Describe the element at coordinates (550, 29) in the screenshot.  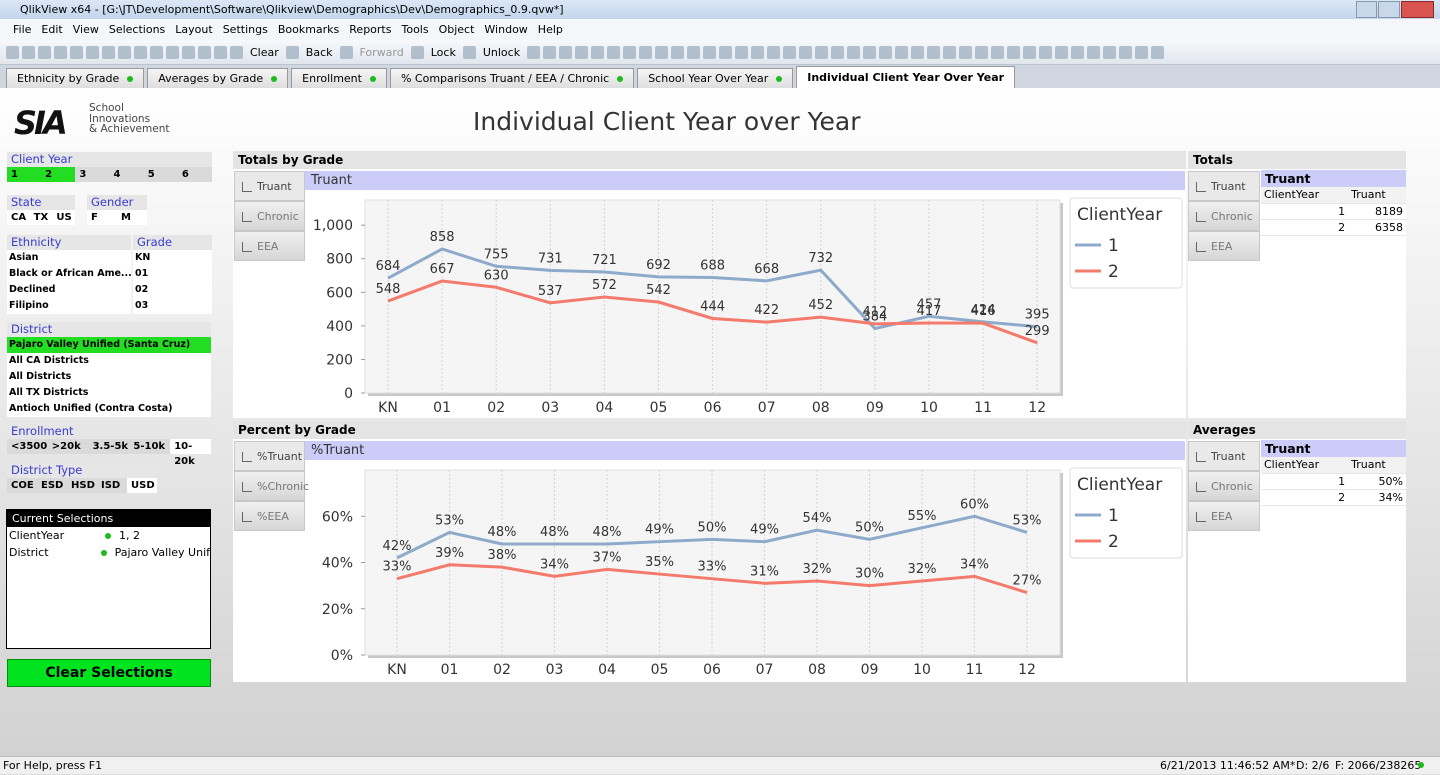
I see `menu-item: Help` at that location.